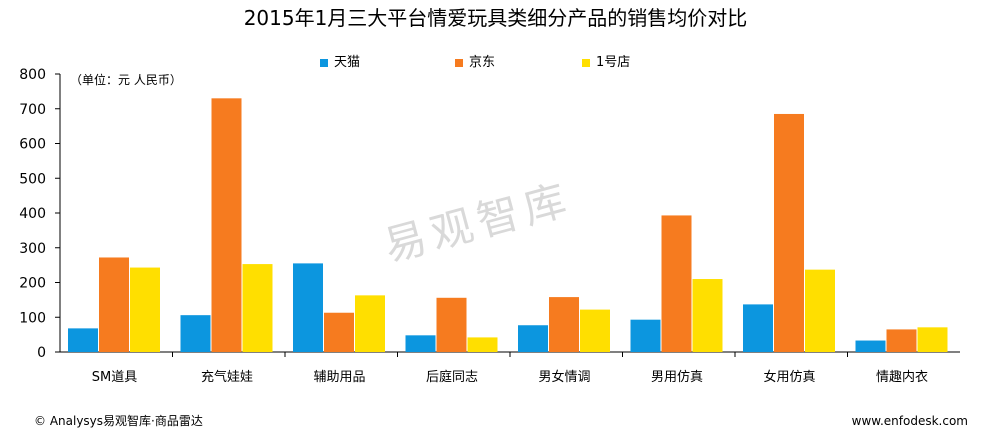 Image resolution: width=991 pixels, height=437 pixels. Describe the element at coordinates (32, 318) in the screenshot. I see `y-tick-label: 100` at that location.